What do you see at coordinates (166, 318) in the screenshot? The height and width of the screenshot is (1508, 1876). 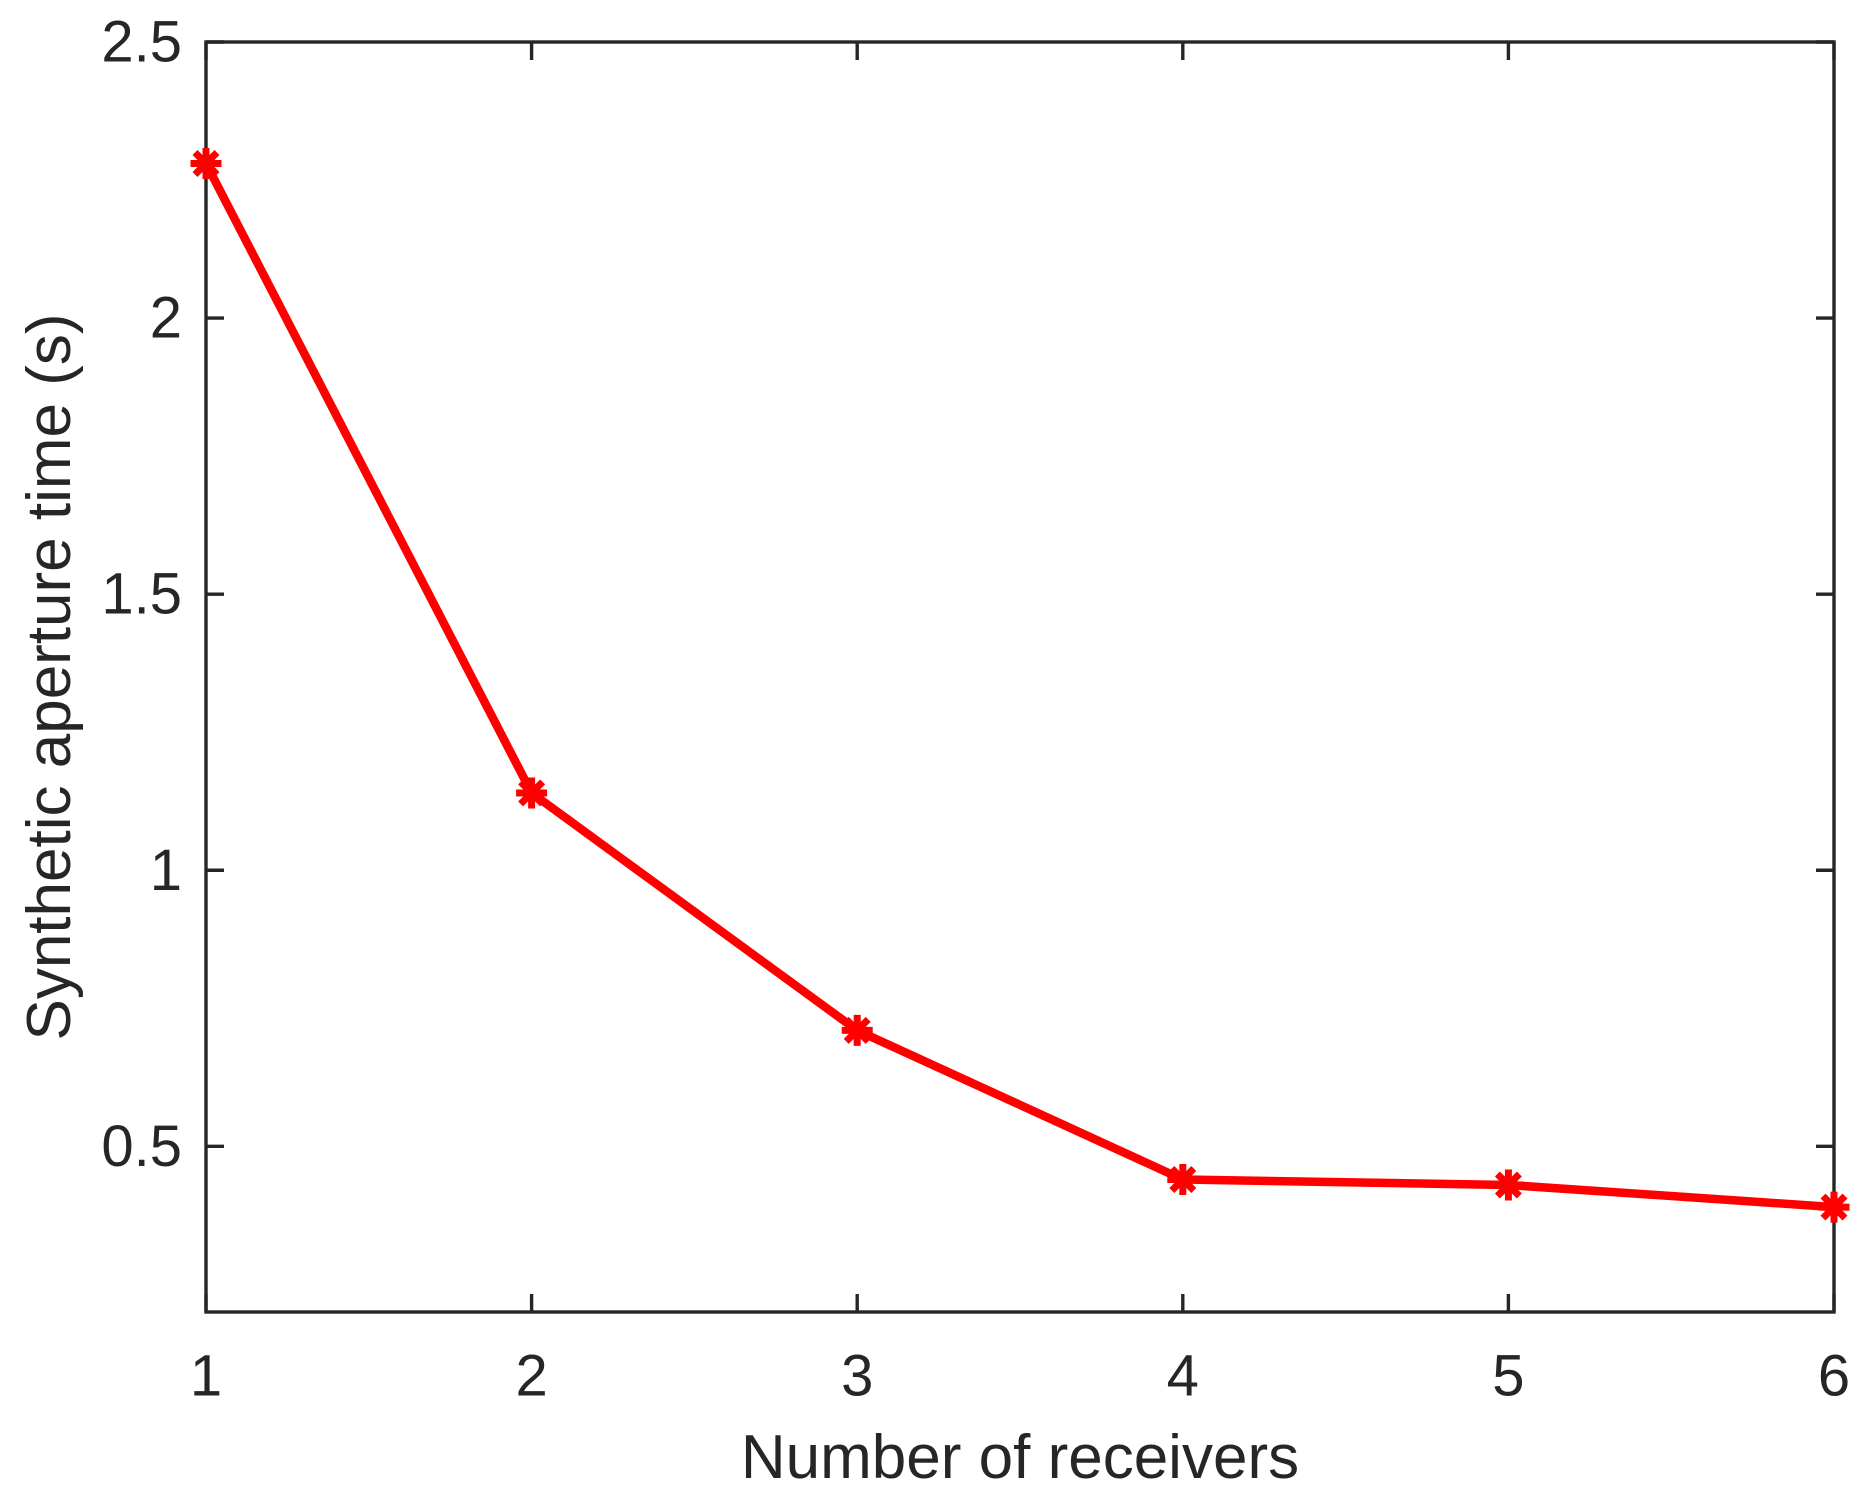 I see `y-tick-label: 2` at bounding box center [166, 318].